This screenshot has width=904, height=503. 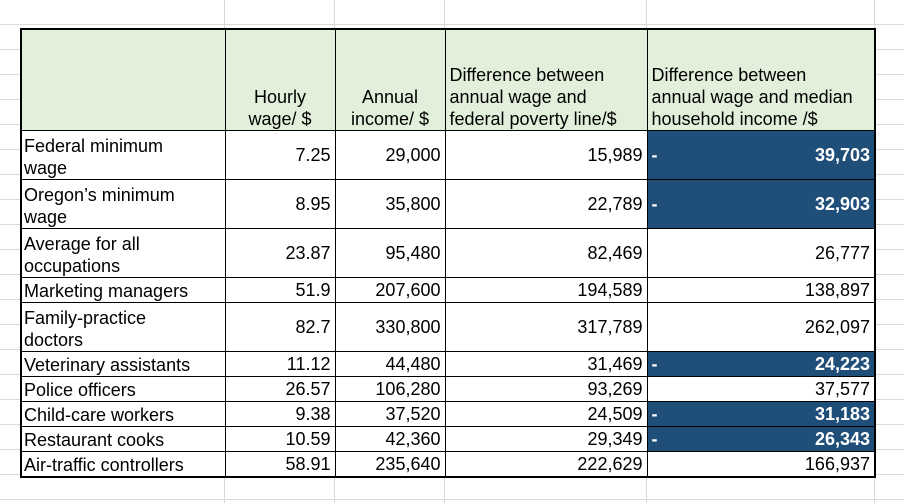 What do you see at coordinates (761, 414) in the screenshot?
I see `median-diff-cell: - 31,183` at bounding box center [761, 414].